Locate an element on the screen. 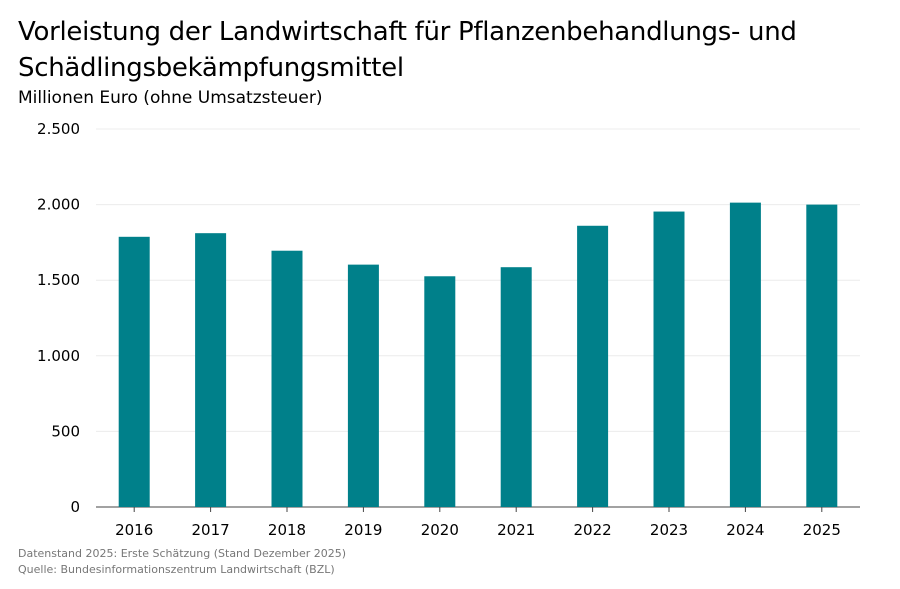 This screenshot has height=589, width=900. y-tick-label: 2.500 is located at coordinates (58, 129).